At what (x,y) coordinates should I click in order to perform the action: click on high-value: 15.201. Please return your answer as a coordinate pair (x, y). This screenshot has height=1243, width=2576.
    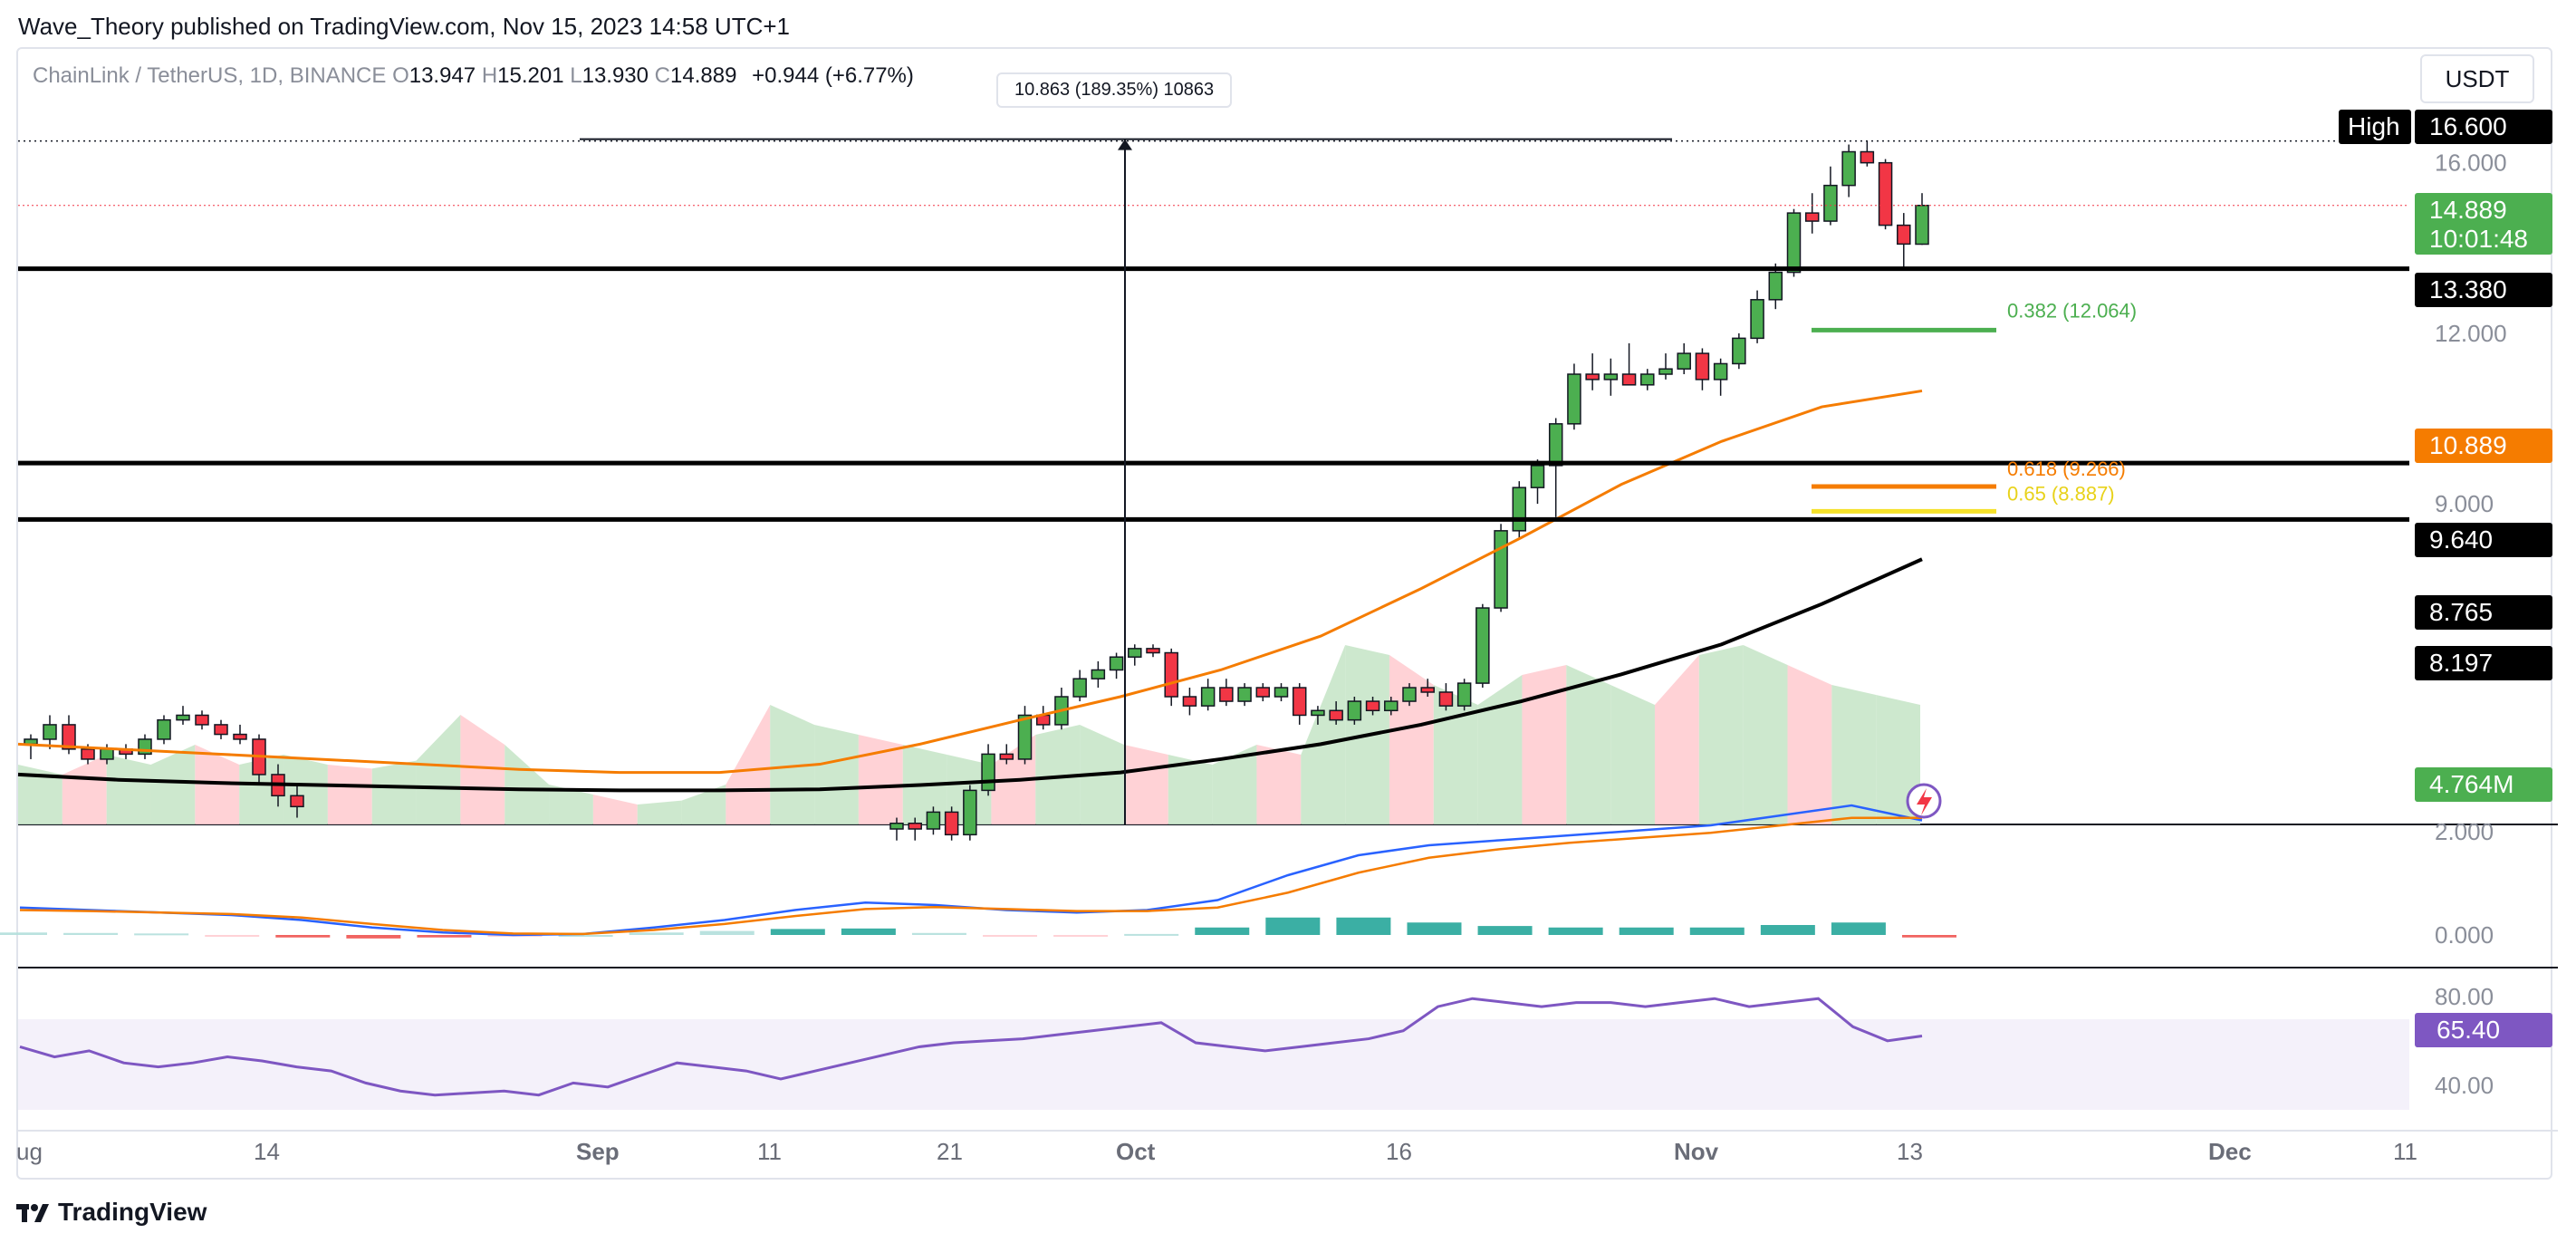
    Looking at the image, I should click on (530, 75).